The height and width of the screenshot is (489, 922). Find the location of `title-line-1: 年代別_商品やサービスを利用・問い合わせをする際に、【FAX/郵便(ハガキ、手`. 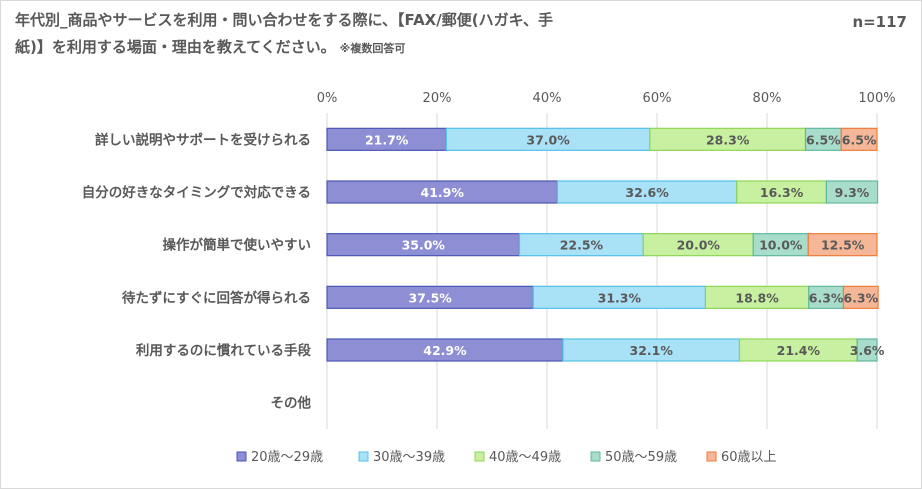

title-line-1: 年代別_商品やサービスを利用・問い合わせをする際に、【FAX/郵便(ハガキ、手 is located at coordinates (284, 20).